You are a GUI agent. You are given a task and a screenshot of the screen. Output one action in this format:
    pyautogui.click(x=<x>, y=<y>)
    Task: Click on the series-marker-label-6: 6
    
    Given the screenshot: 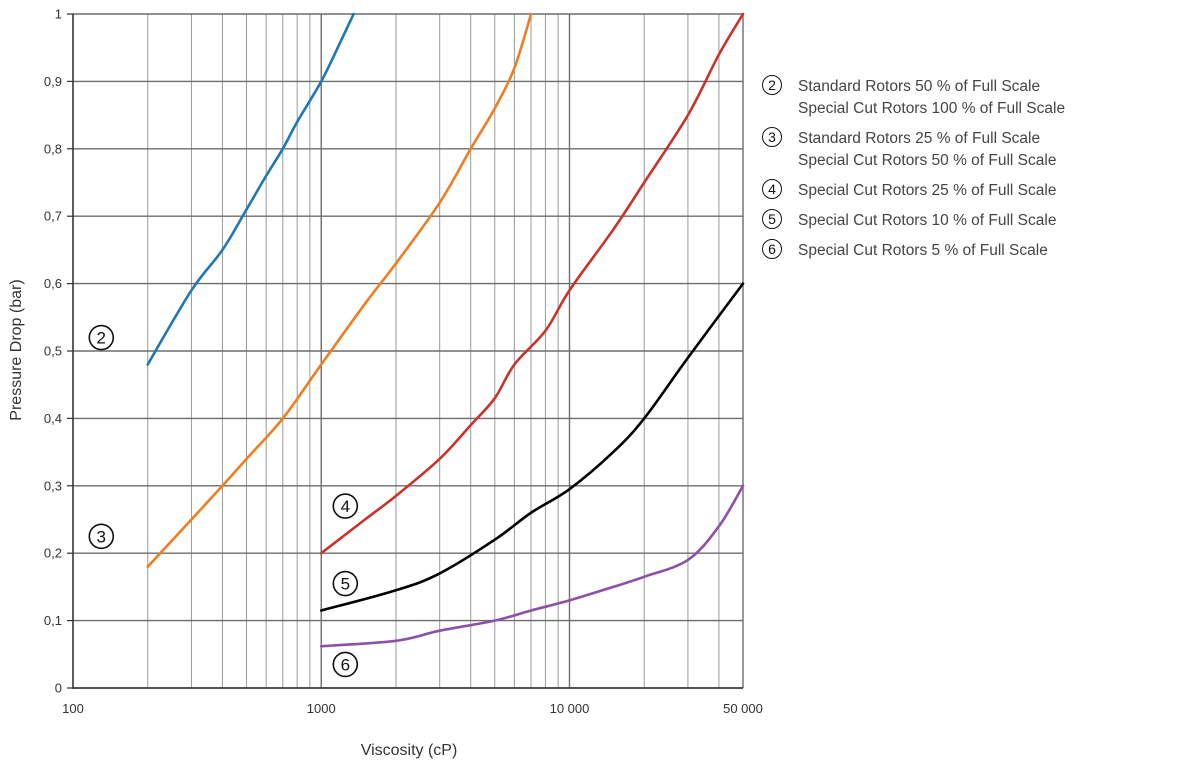 What is the action you would take?
    pyautogui.click(x=345, y=664)
    